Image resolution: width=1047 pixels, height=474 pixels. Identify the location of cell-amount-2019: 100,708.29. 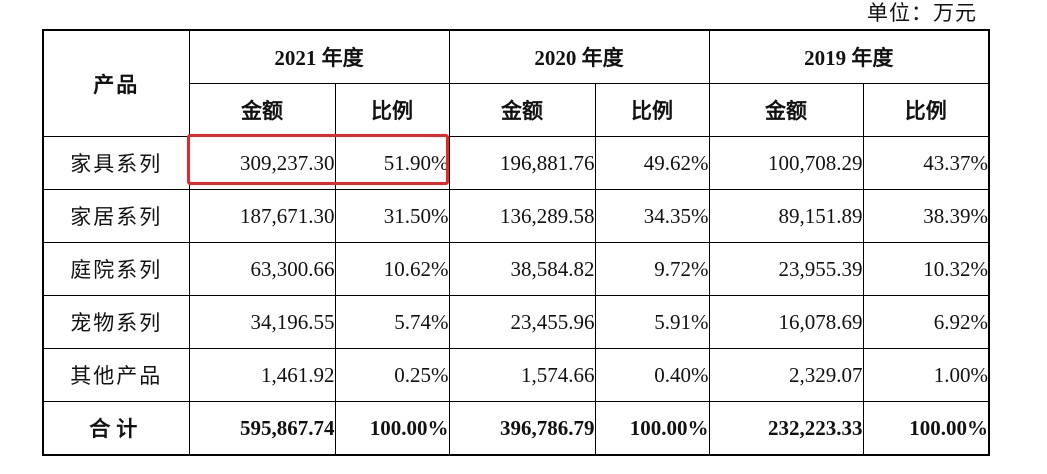
(786, 163).